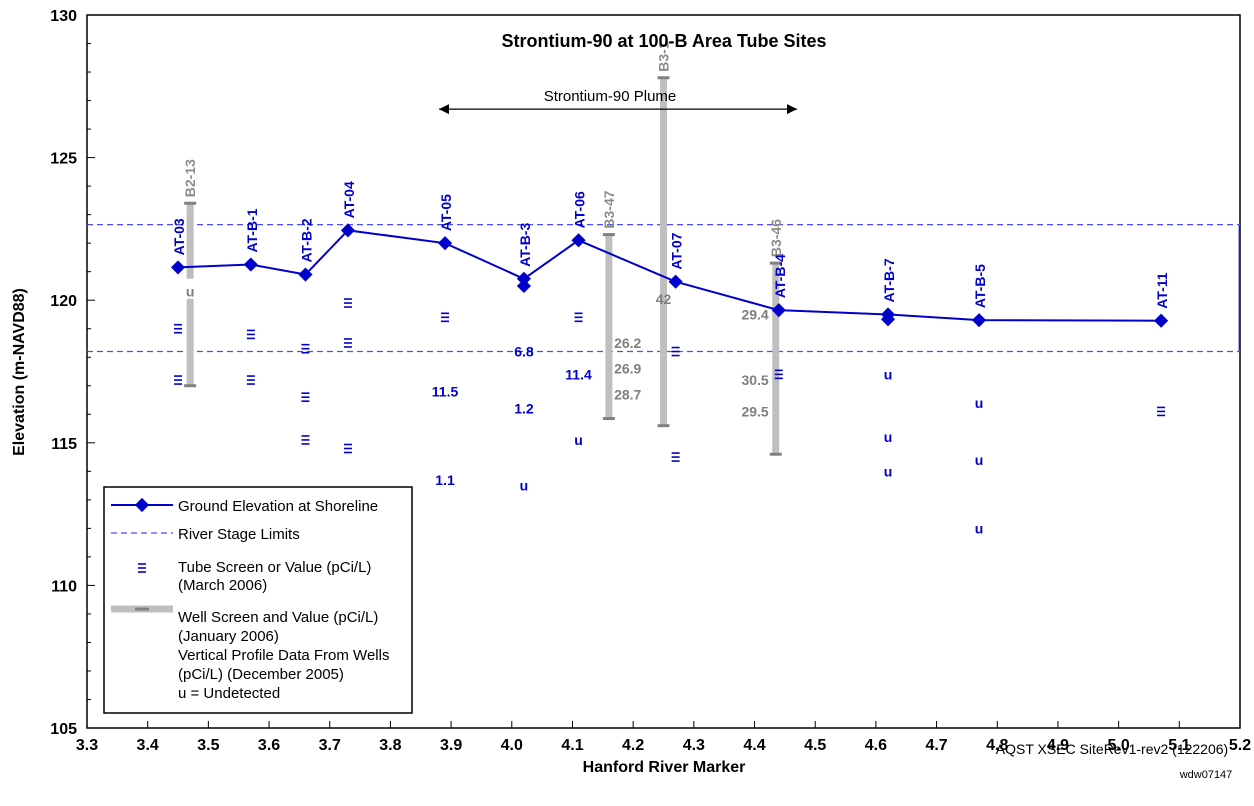  Describe the element at coordinates (239, 534) in the screenshot. I see `legend-river-label: River Stage Limits` at that location.